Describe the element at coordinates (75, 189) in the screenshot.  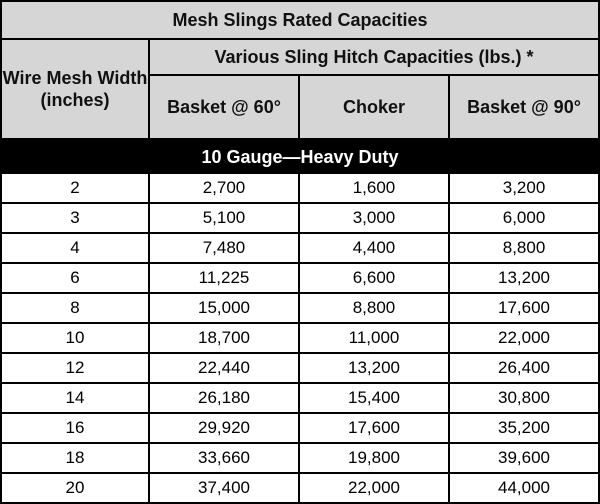
I see `cell-width: 2` at that location.